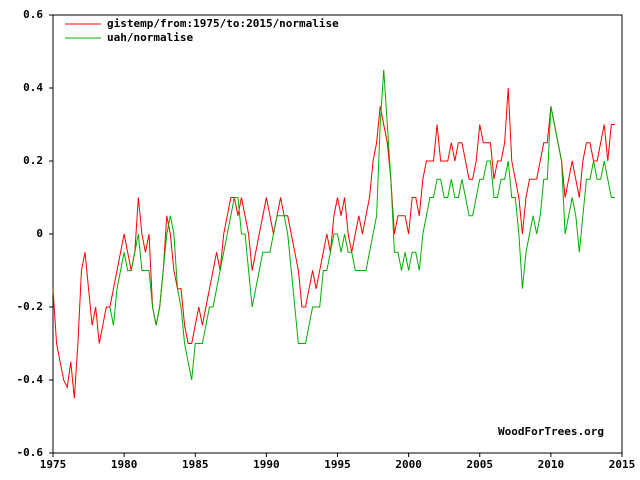  What do you see at coordinates (622, 464) in the screenshot?
I see `x-tick-label: 2015` at bounding box center [622, 464].